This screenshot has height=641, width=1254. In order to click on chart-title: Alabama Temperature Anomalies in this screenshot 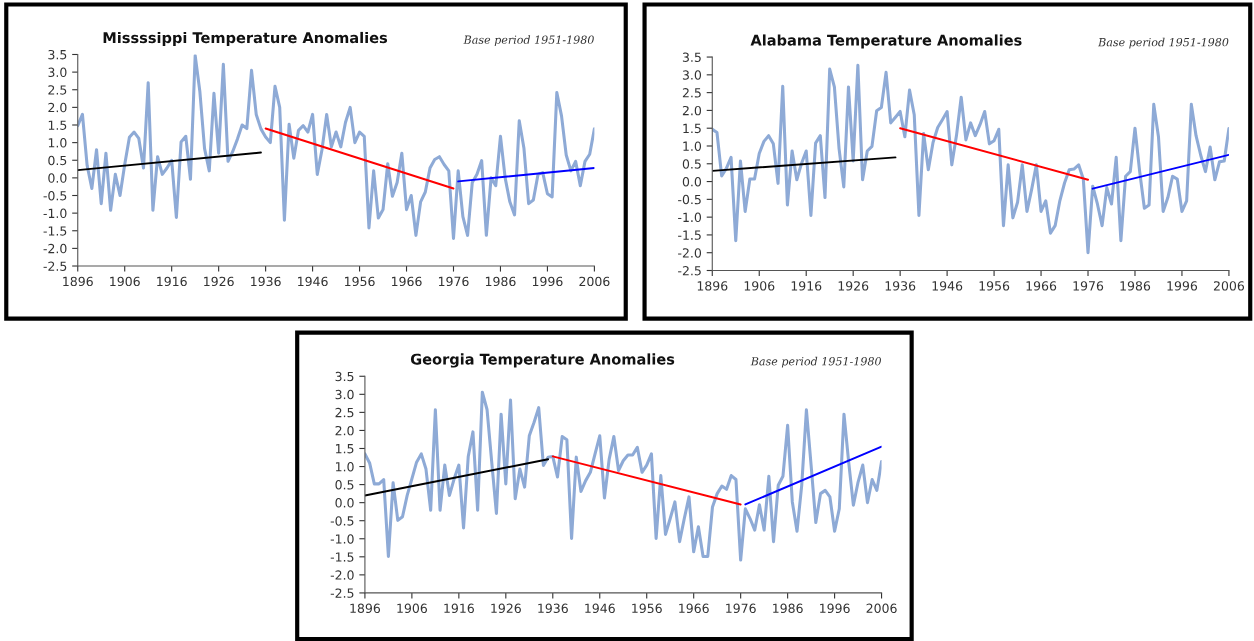, I will do `click(886, 41)`.